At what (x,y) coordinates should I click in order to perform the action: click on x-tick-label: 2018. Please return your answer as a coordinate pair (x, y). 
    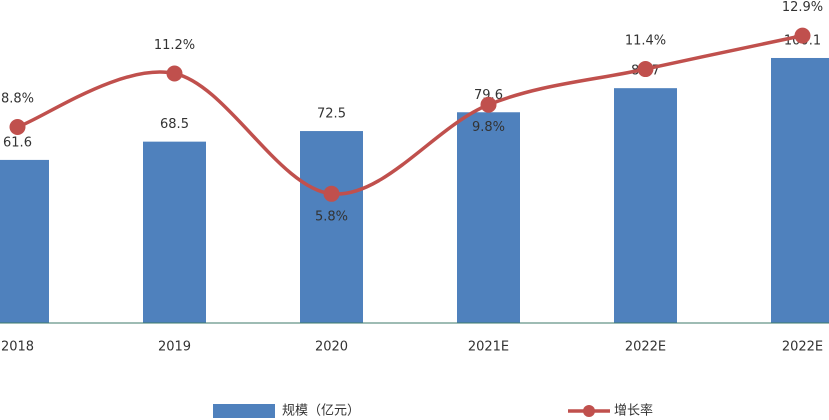
    Looking at the image, I should click on (17, 347).